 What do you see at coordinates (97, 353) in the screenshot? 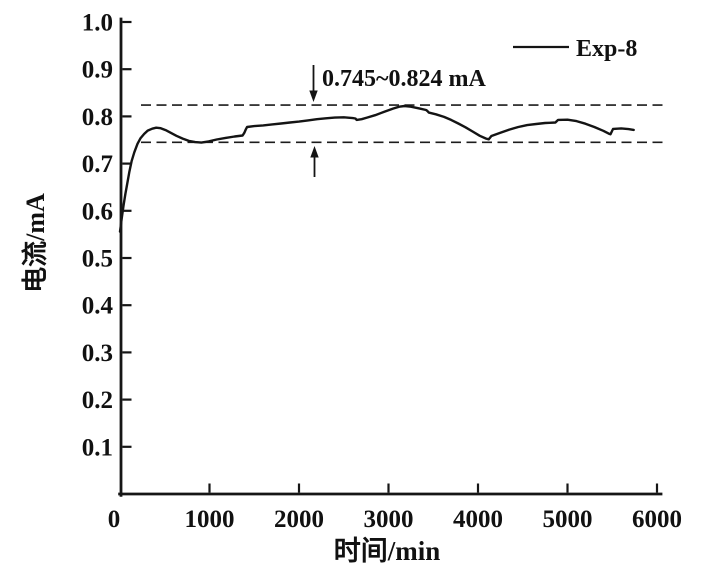
I see `y-tick-label: 0.3` at bounding box center [97, 353].